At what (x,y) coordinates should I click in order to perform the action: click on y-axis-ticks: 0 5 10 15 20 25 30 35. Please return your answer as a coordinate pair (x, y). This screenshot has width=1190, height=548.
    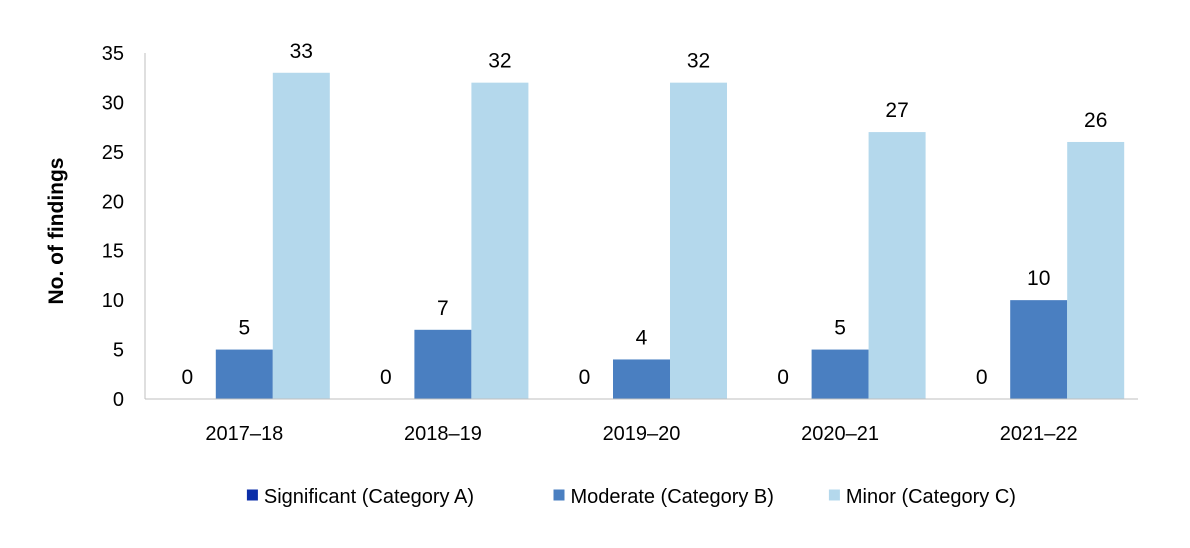
    Looking at the image, I should click on (113, 227).